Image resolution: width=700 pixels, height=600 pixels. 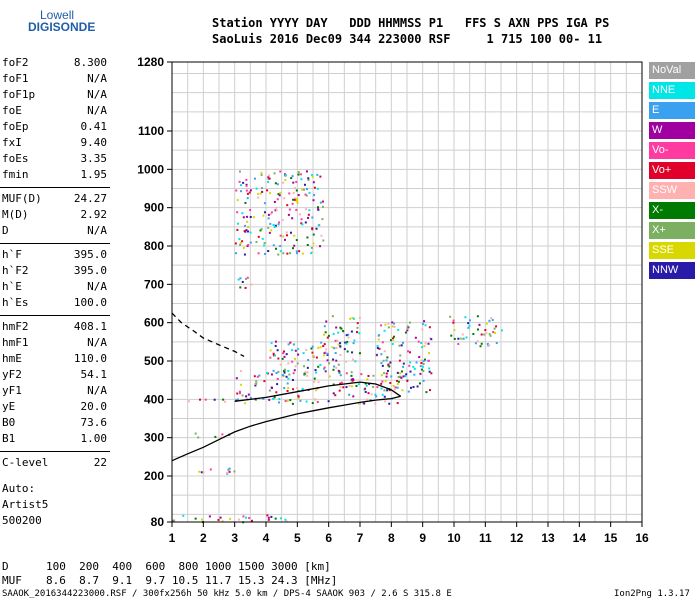 What do you see at coordinates (297, 538) in the screenshot?
I see `x-tick-label: 5` at bounding box center [297, 538].